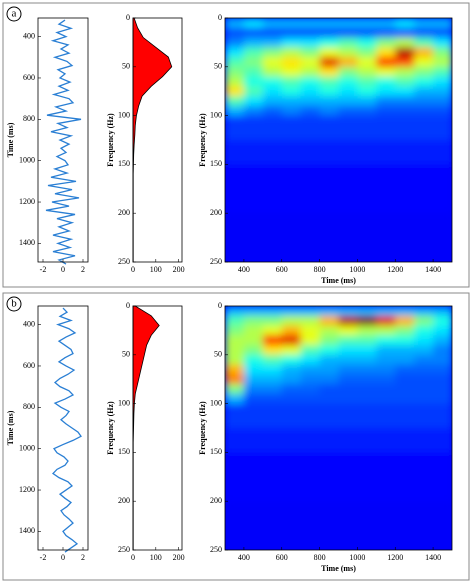 The height and width of the screenshot is (584, 474). I want to click on y-tick-label: 600, so click(29, 365).